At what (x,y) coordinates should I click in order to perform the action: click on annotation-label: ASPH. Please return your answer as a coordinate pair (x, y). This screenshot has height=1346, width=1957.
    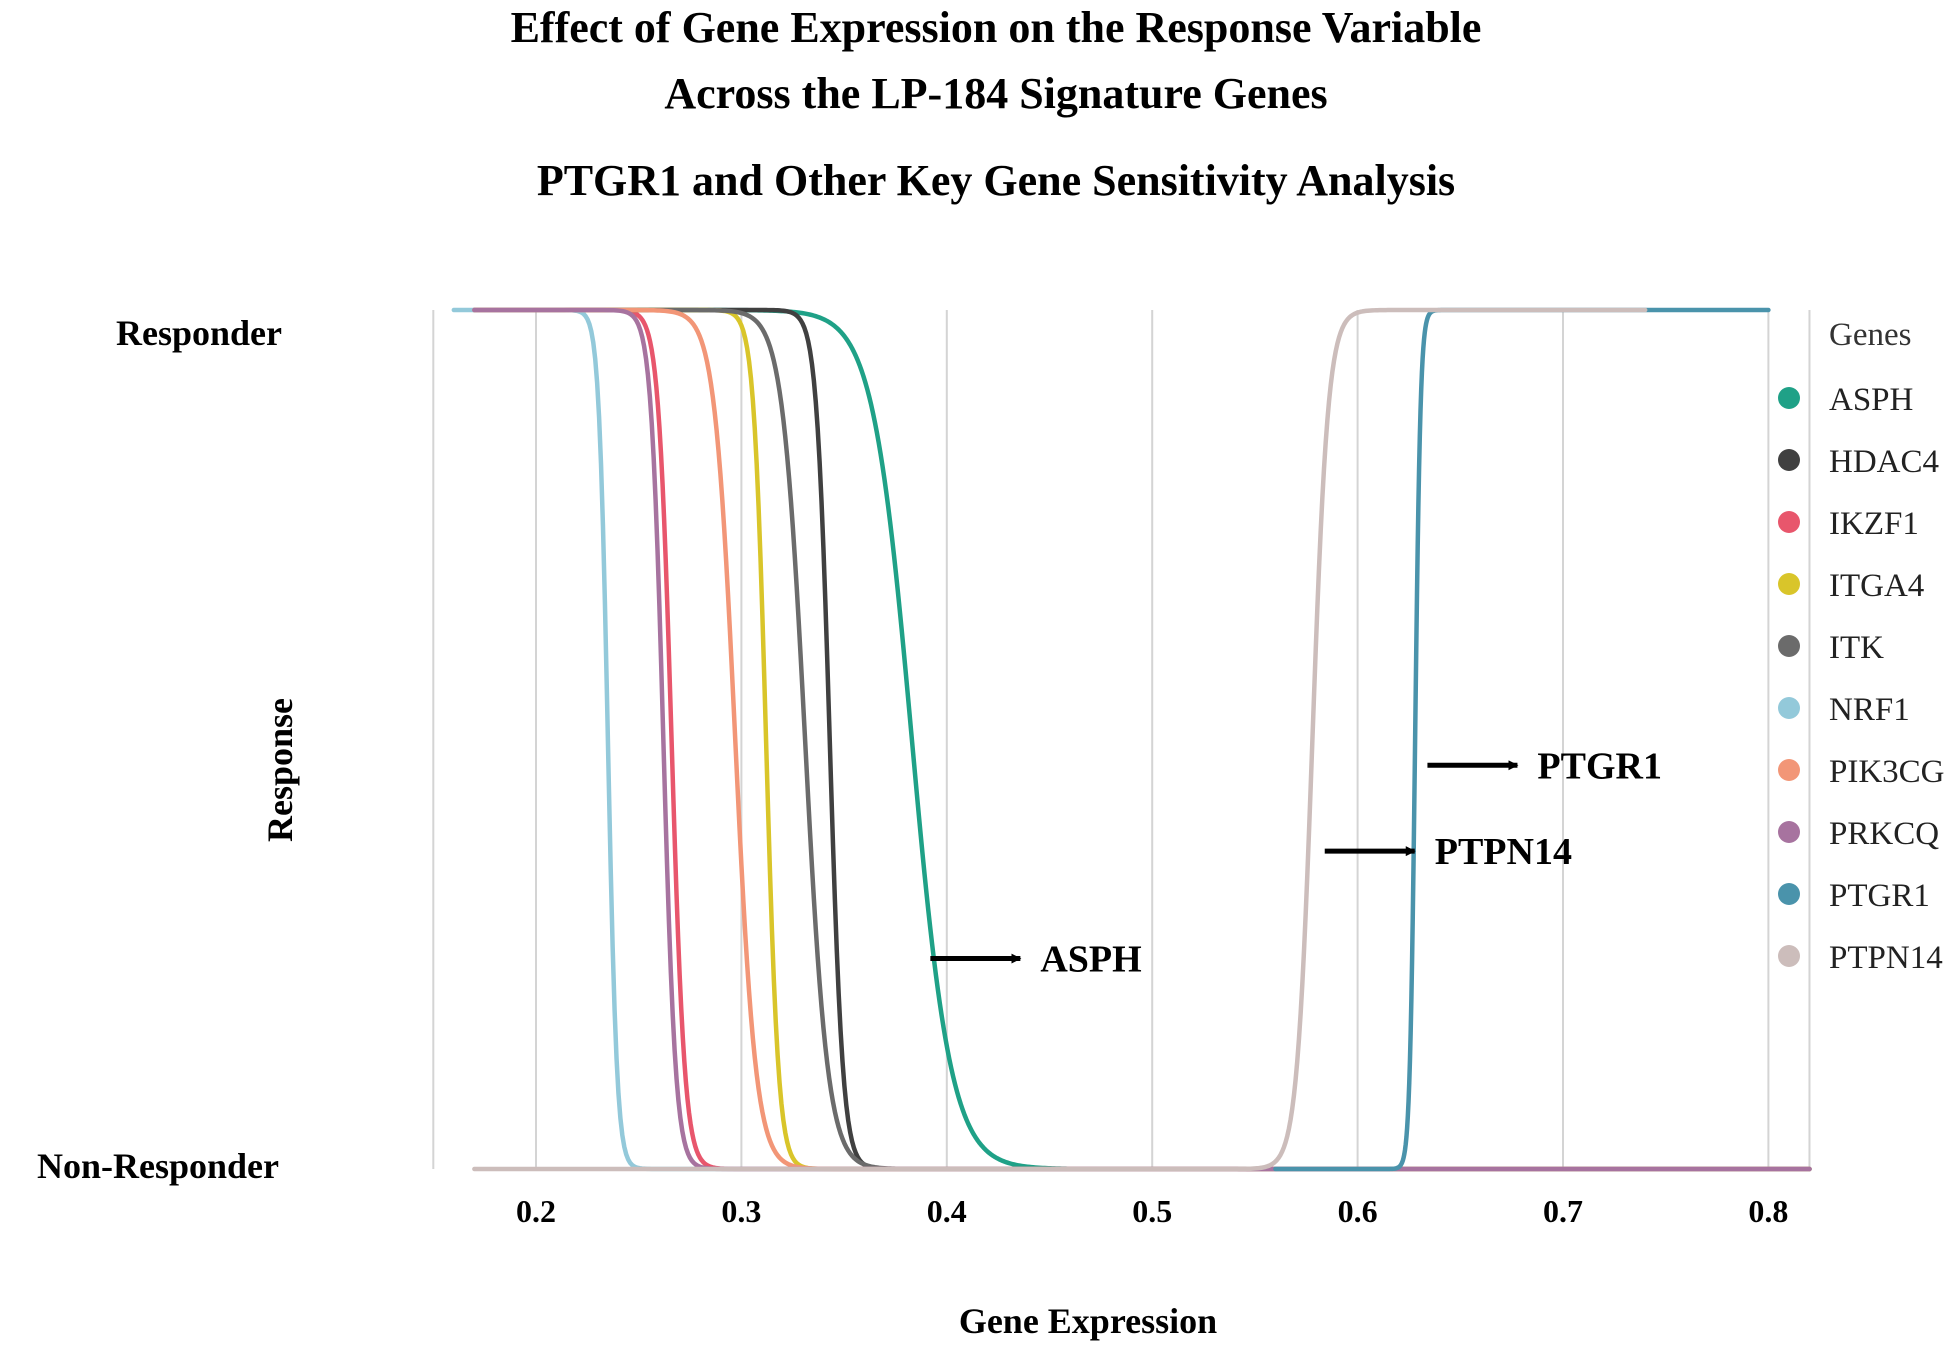
    Looking at the image, I should click on (1090, 960).